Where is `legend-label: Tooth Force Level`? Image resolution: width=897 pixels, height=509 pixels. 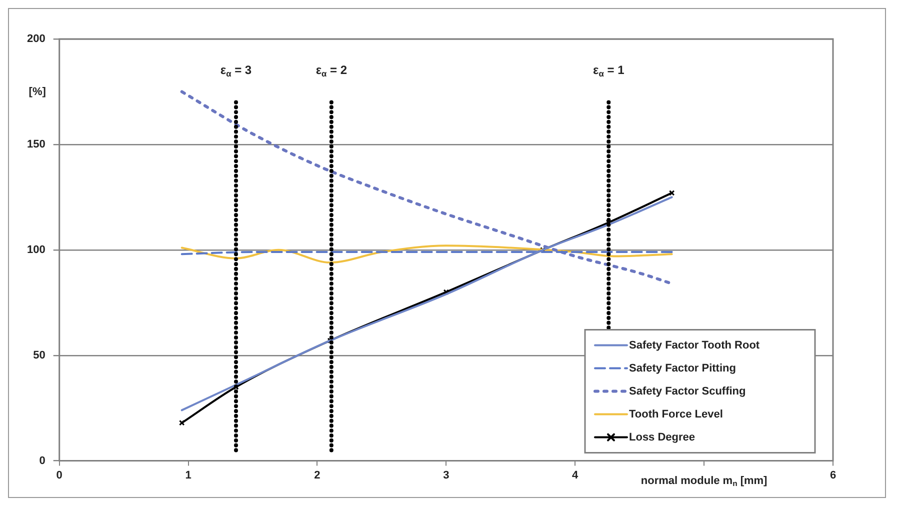 legend-label: Tooth Force Level is located at coordinates (676, 414).